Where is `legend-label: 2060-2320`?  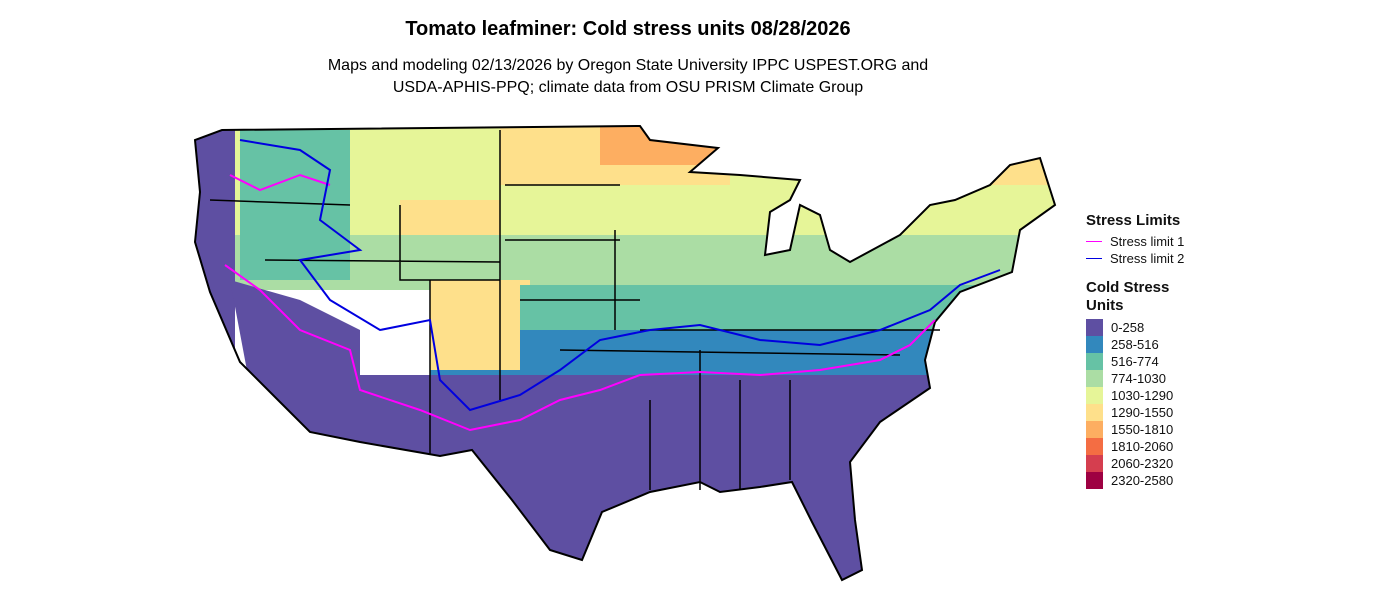 legend-label: 2060-2320 is located at coordinates (1142, 463).